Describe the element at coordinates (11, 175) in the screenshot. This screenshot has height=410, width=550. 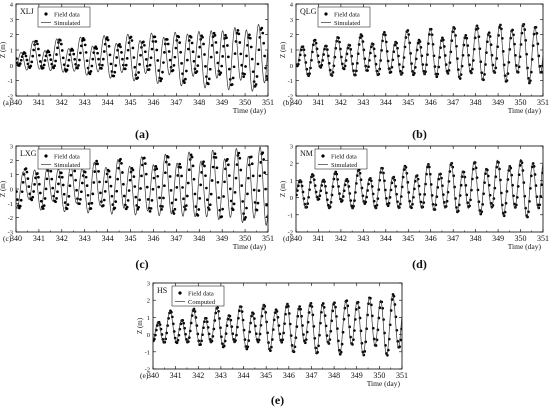
I see `y-tick-label: 1` at that location.